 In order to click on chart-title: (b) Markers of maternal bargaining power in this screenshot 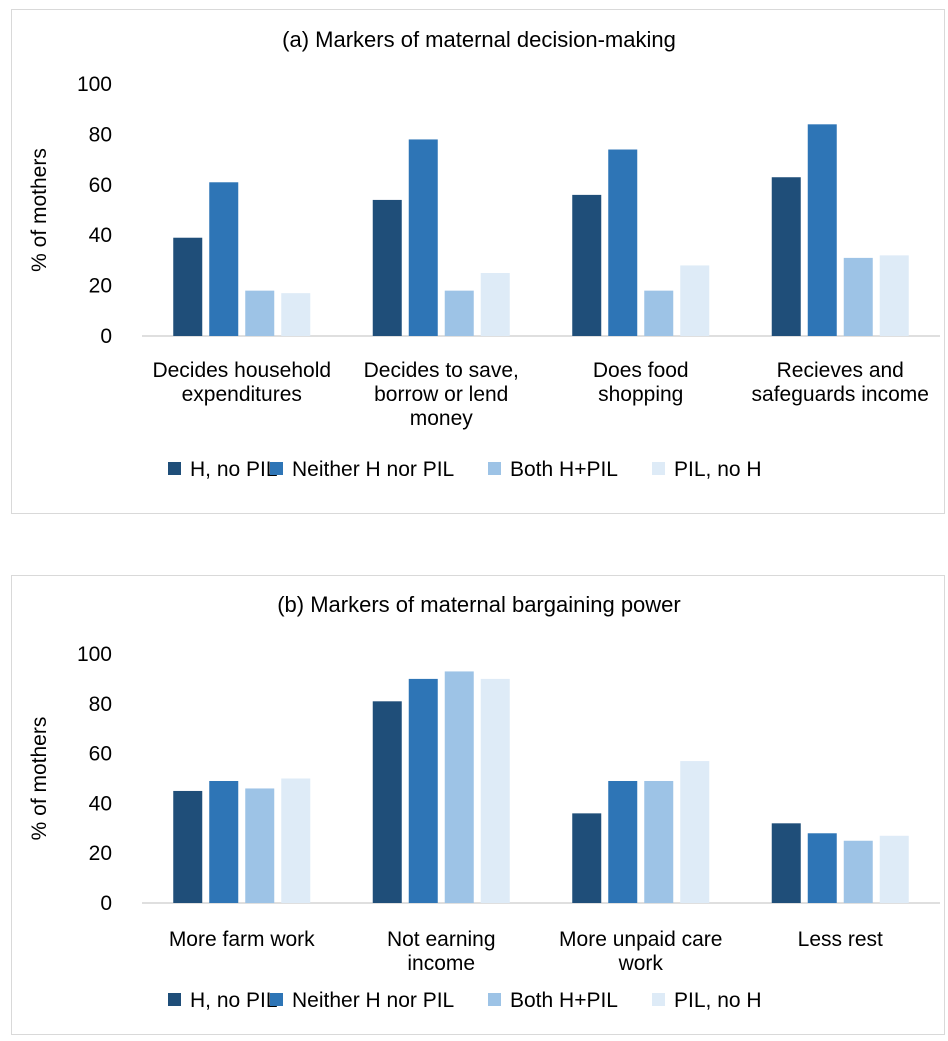, I will do `click(479, 604)`.